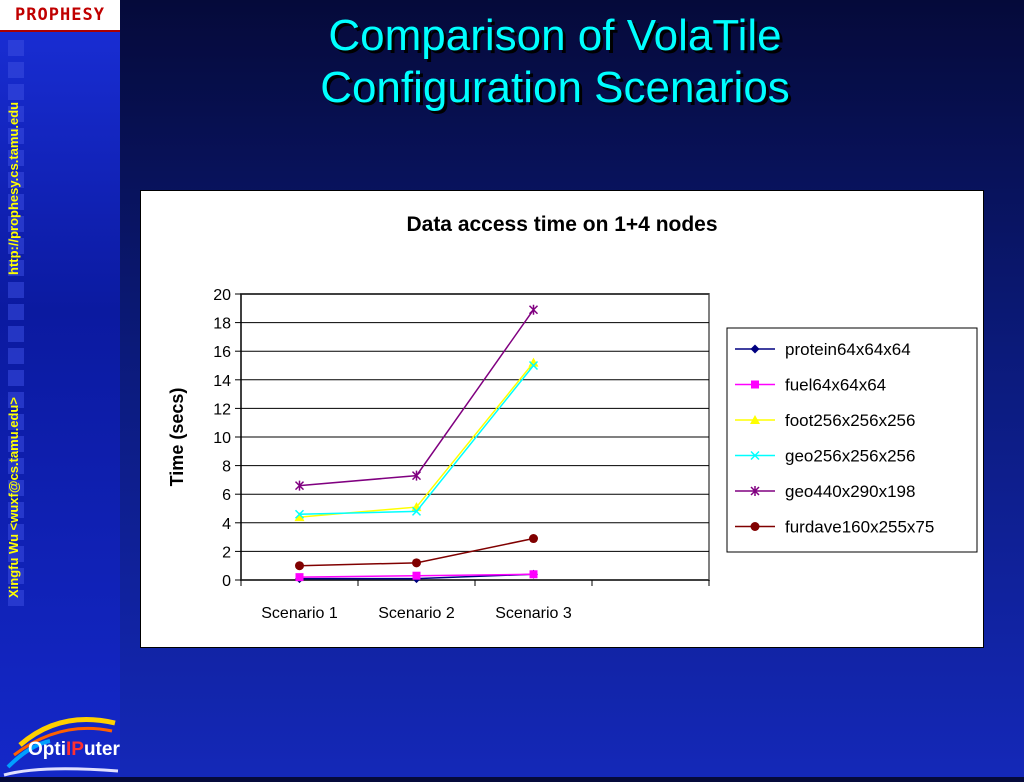 The width and height of the screenshot is (1024, 782). Describe the element at coordinates (226, 524) in the screenshot. I see `y-tick-label: 4` at that location.